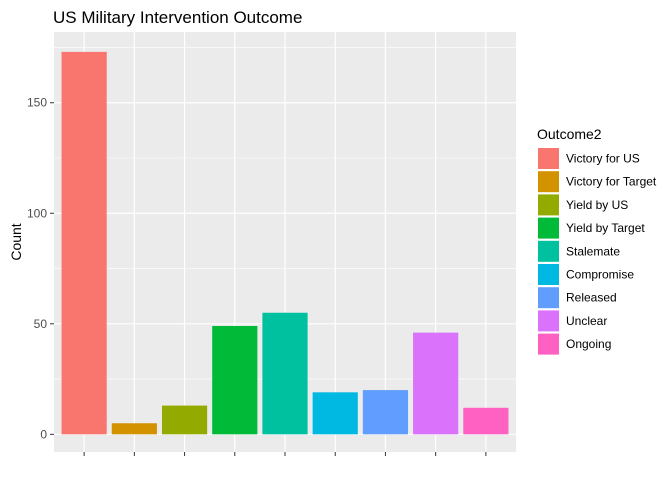  Describe the element at coordinates (605, 228) in the screenshot. I see `legend-label: Yield by Target` at that location.